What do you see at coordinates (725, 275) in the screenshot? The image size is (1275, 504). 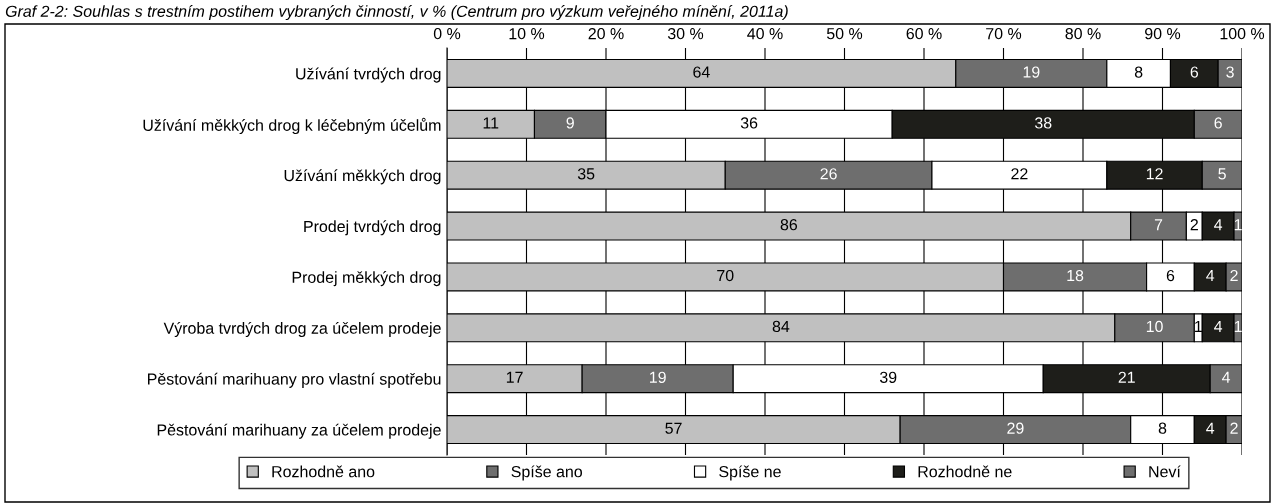 I see `data-label: 70` at bounding box center [725, 275].